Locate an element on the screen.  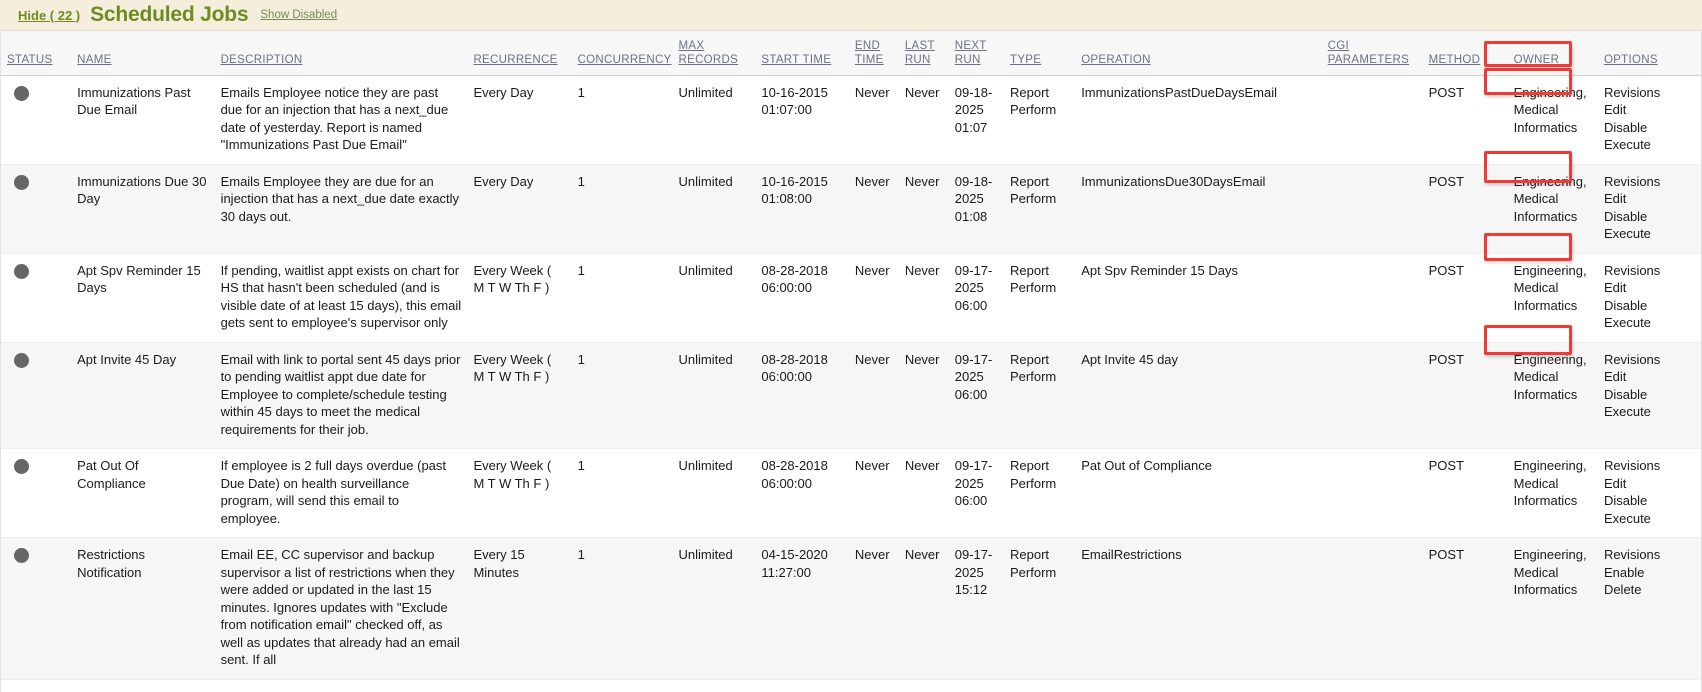
column-header-start-time: START TIME is located at coordinates (802, 53).